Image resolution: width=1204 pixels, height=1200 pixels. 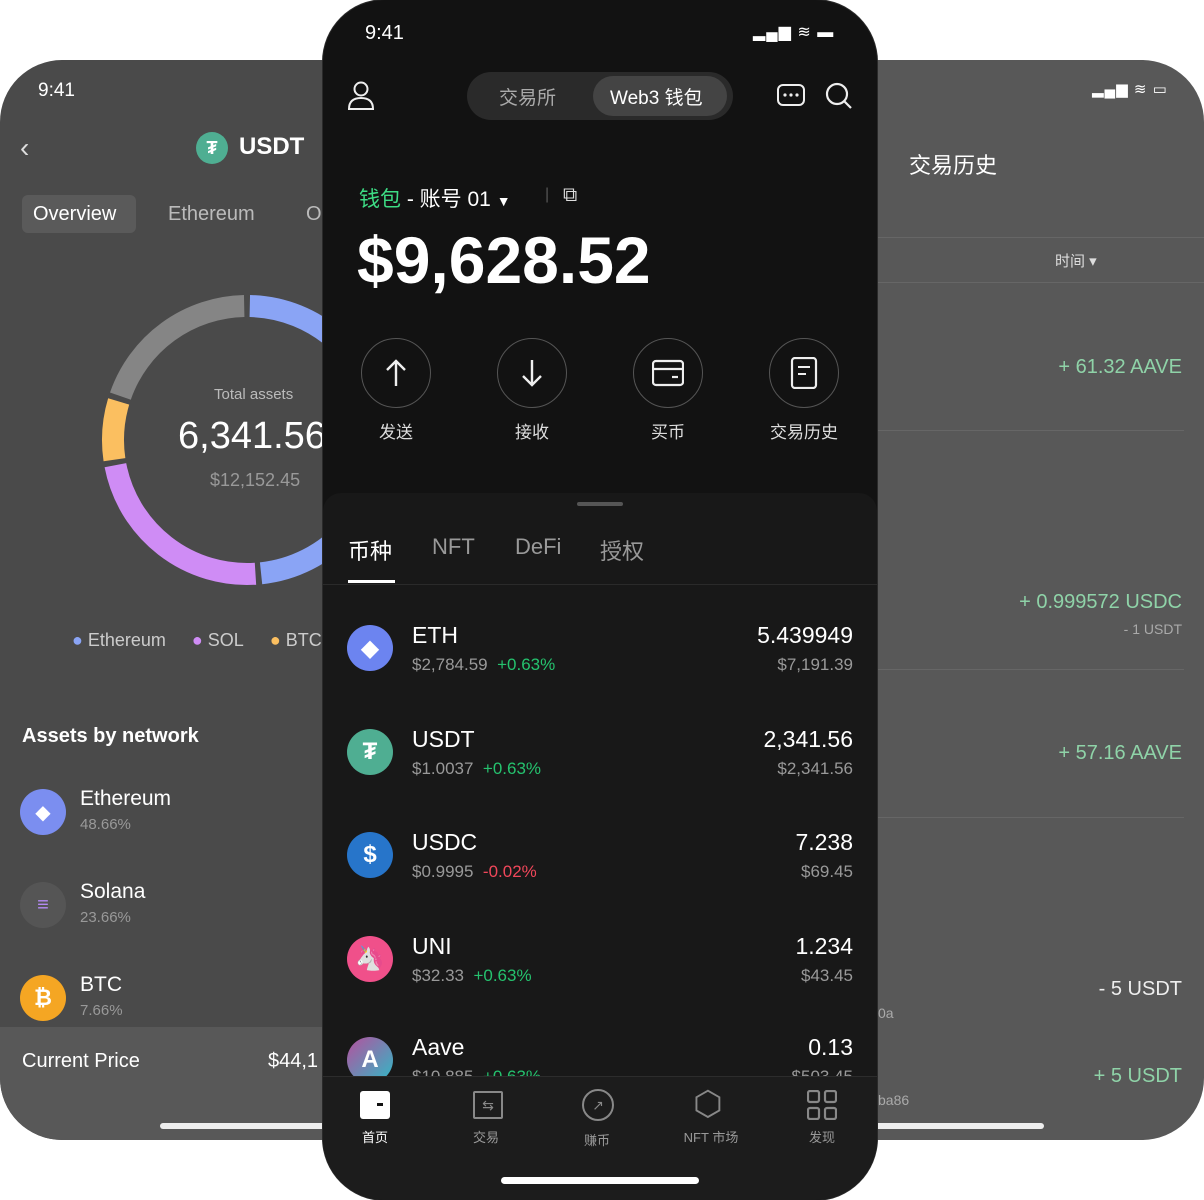 I want to click on tab-nft: NFT, so click(x=453, y=546).